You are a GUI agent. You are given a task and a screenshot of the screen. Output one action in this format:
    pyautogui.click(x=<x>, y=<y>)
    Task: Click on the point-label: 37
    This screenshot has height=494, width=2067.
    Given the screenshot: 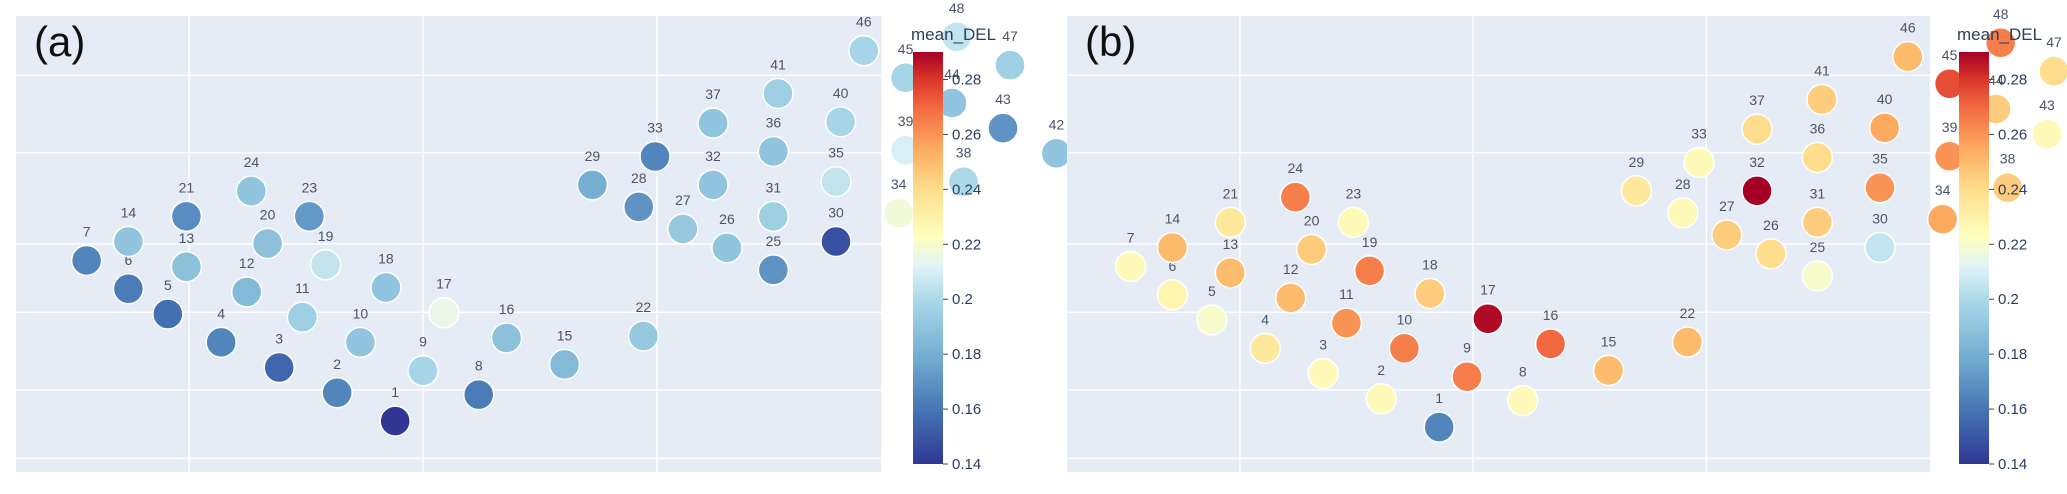 What is the action you would take?
    pyautogui.click(x=1757, y=100)
    